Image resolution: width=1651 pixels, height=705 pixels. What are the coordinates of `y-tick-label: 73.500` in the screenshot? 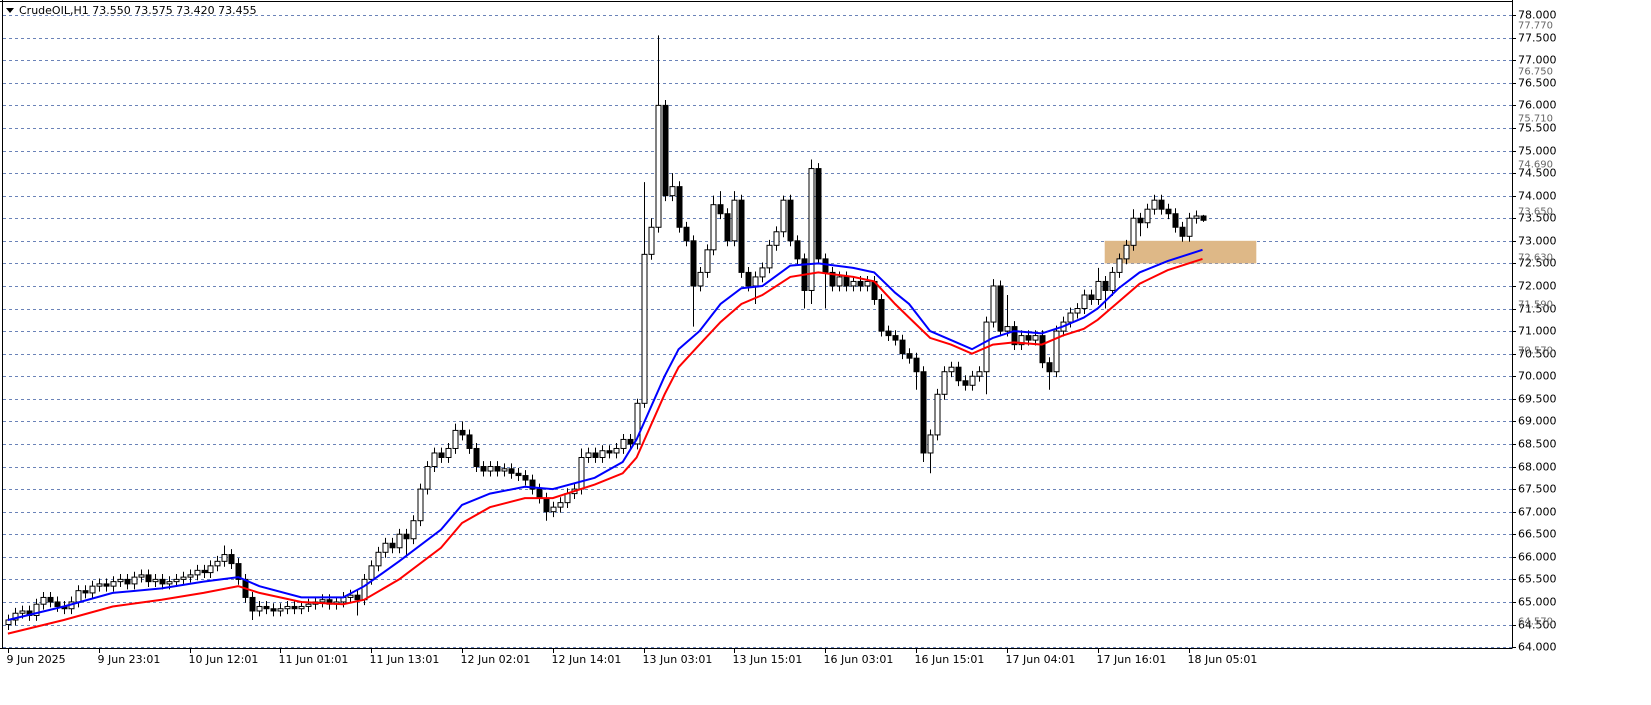 It's located at (1537, 218).